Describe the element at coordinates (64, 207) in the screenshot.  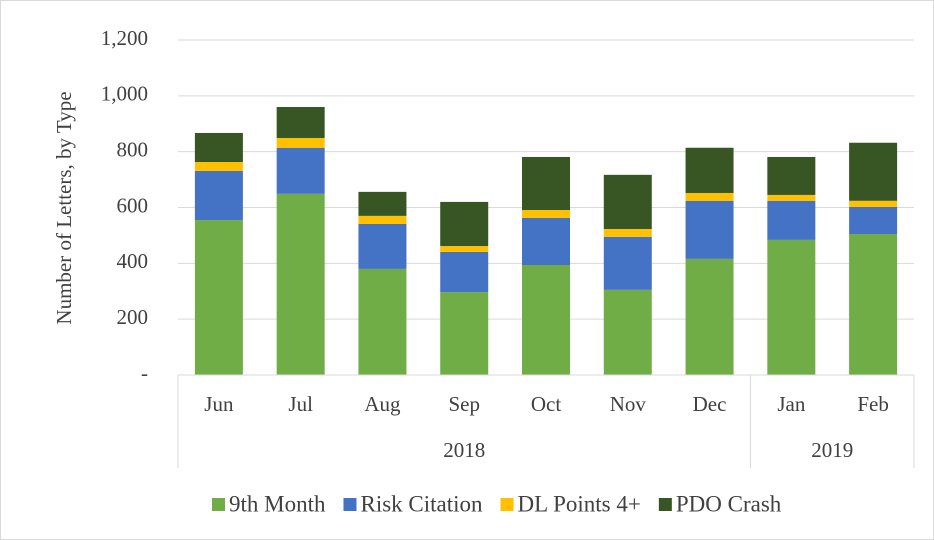
I see `y-axis-label: Number of Letters, by Type` at that location.